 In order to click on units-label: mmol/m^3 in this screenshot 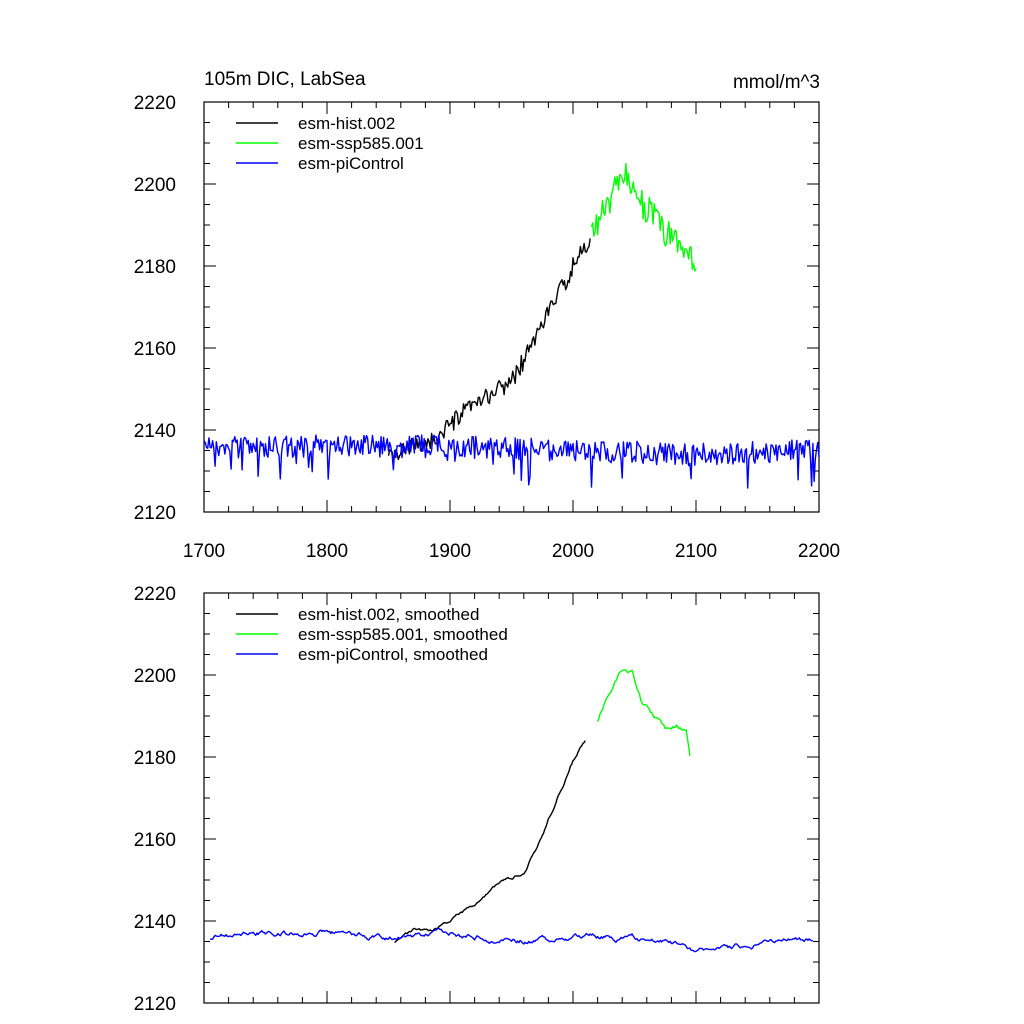, I will do `click(776, 82)`.